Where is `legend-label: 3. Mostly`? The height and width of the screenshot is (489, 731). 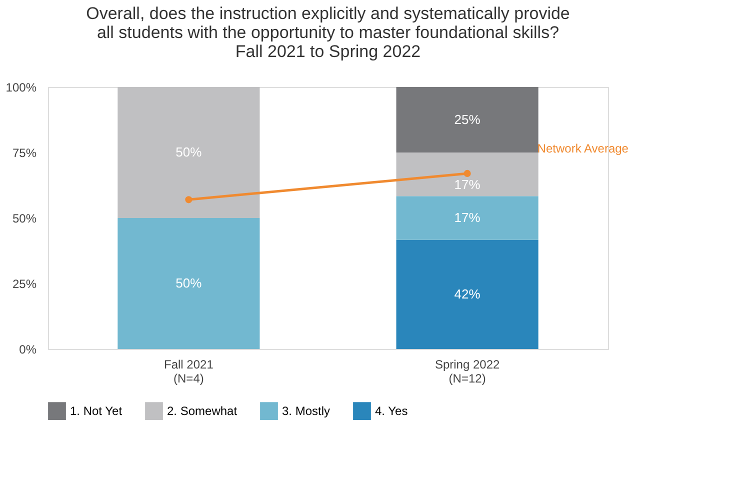 legend-label: 3. Mostly is located at coordinates (306, 411).